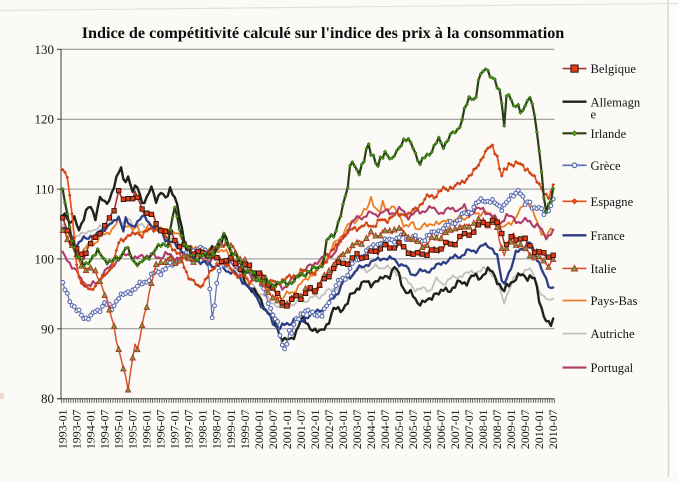 The image size is (678, 482). I want to click on svg-text: 2000-01, so click(259, 429).